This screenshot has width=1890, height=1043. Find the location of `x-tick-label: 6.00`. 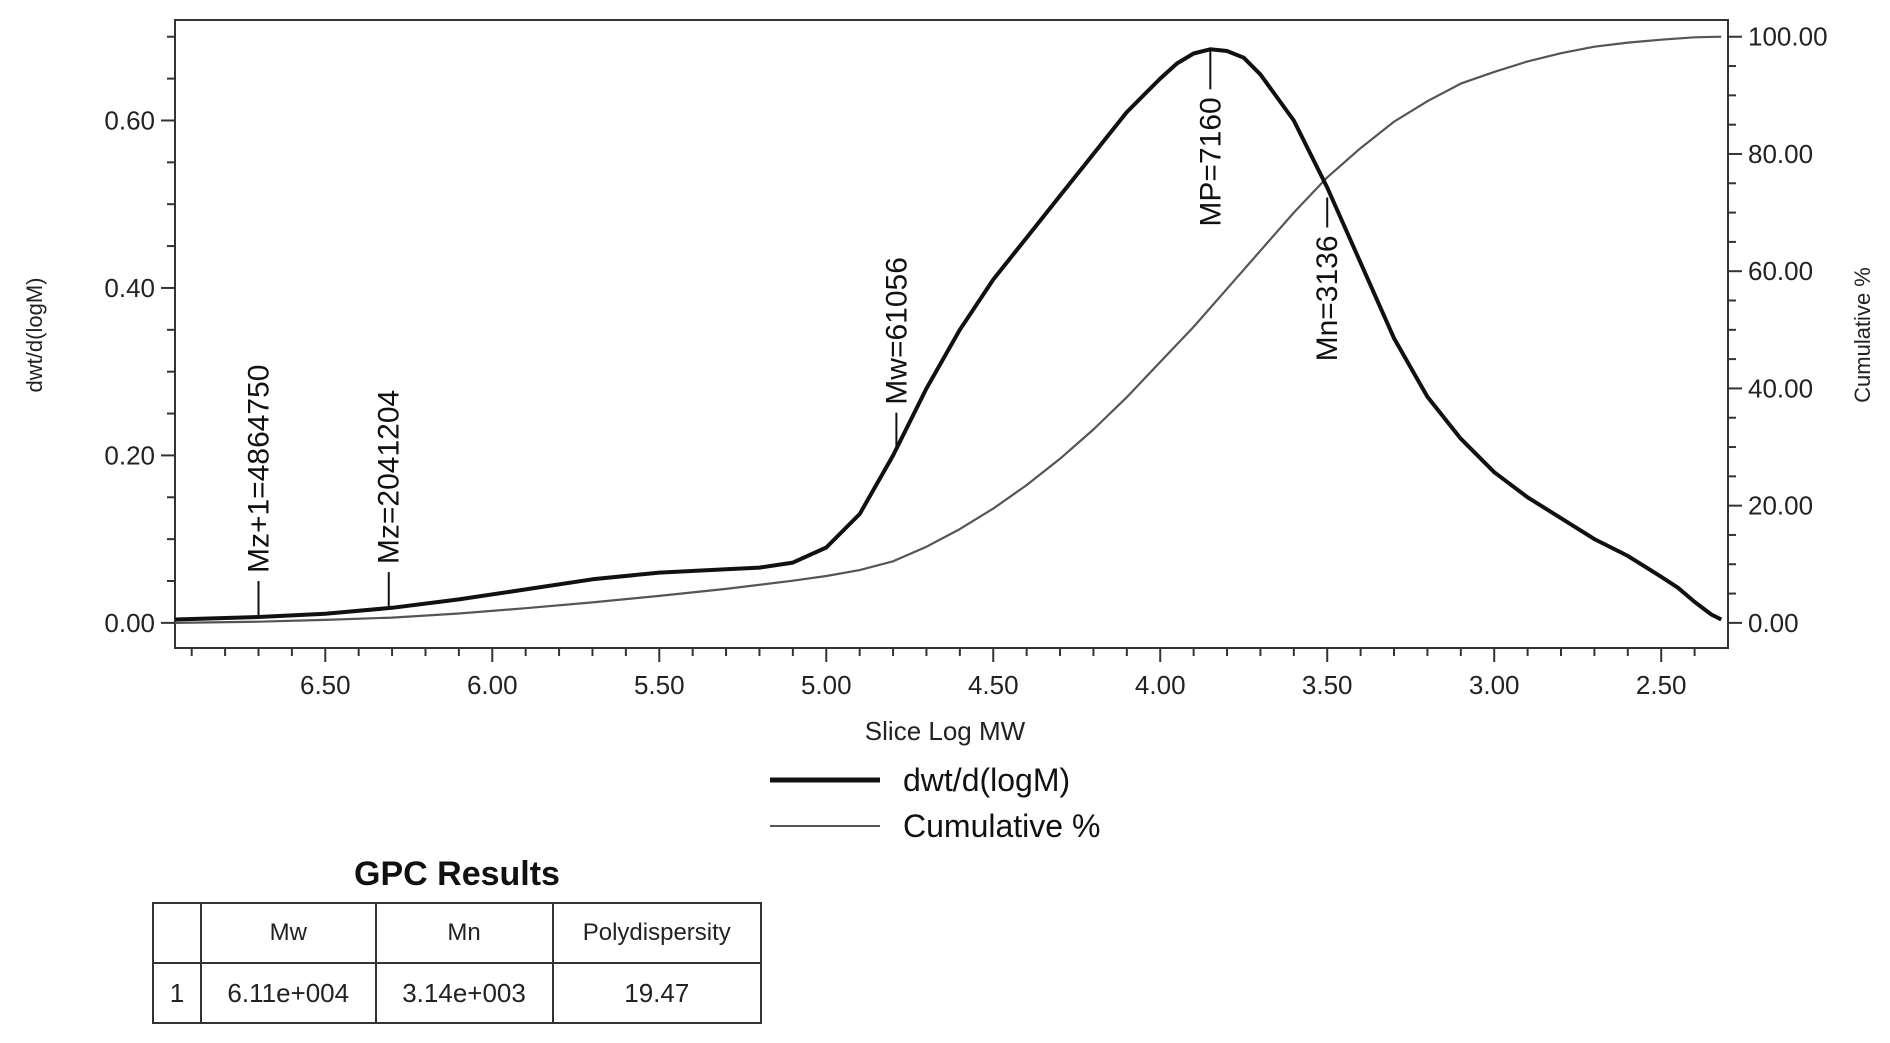

x-tick-label: 6.00 is located at coordinates (492, 685).